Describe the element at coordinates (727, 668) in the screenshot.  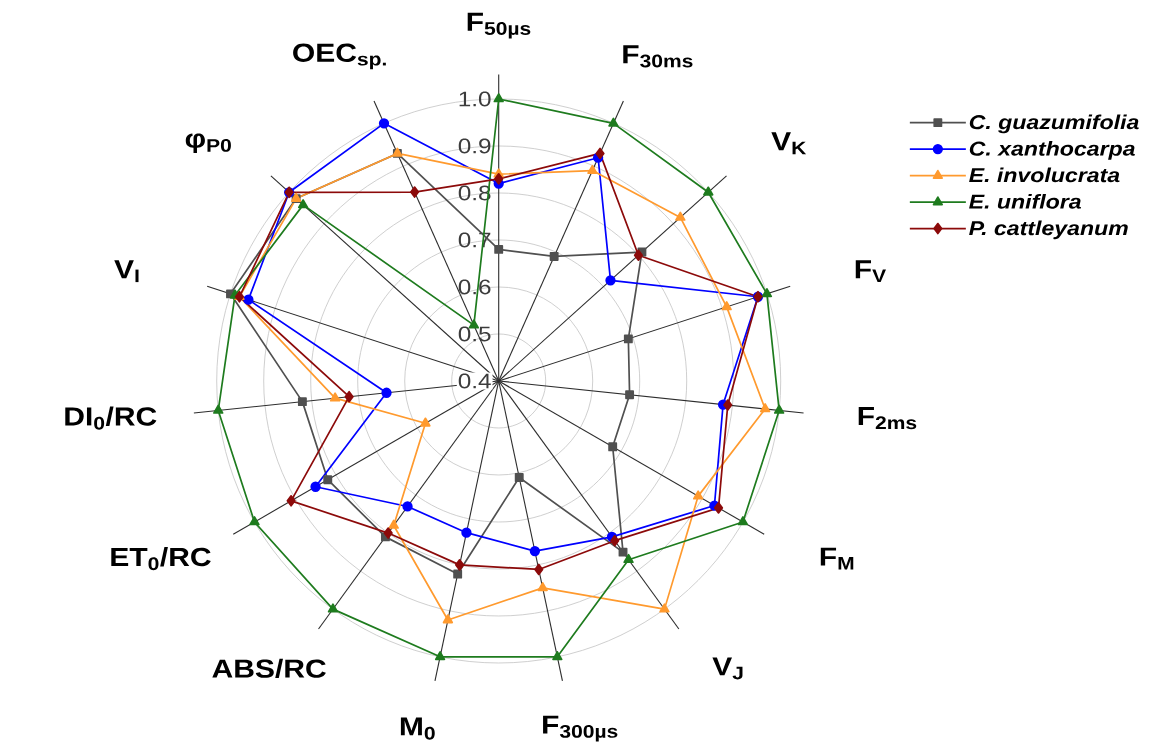
I see `spoke-label: V$_{J}$` at that location.